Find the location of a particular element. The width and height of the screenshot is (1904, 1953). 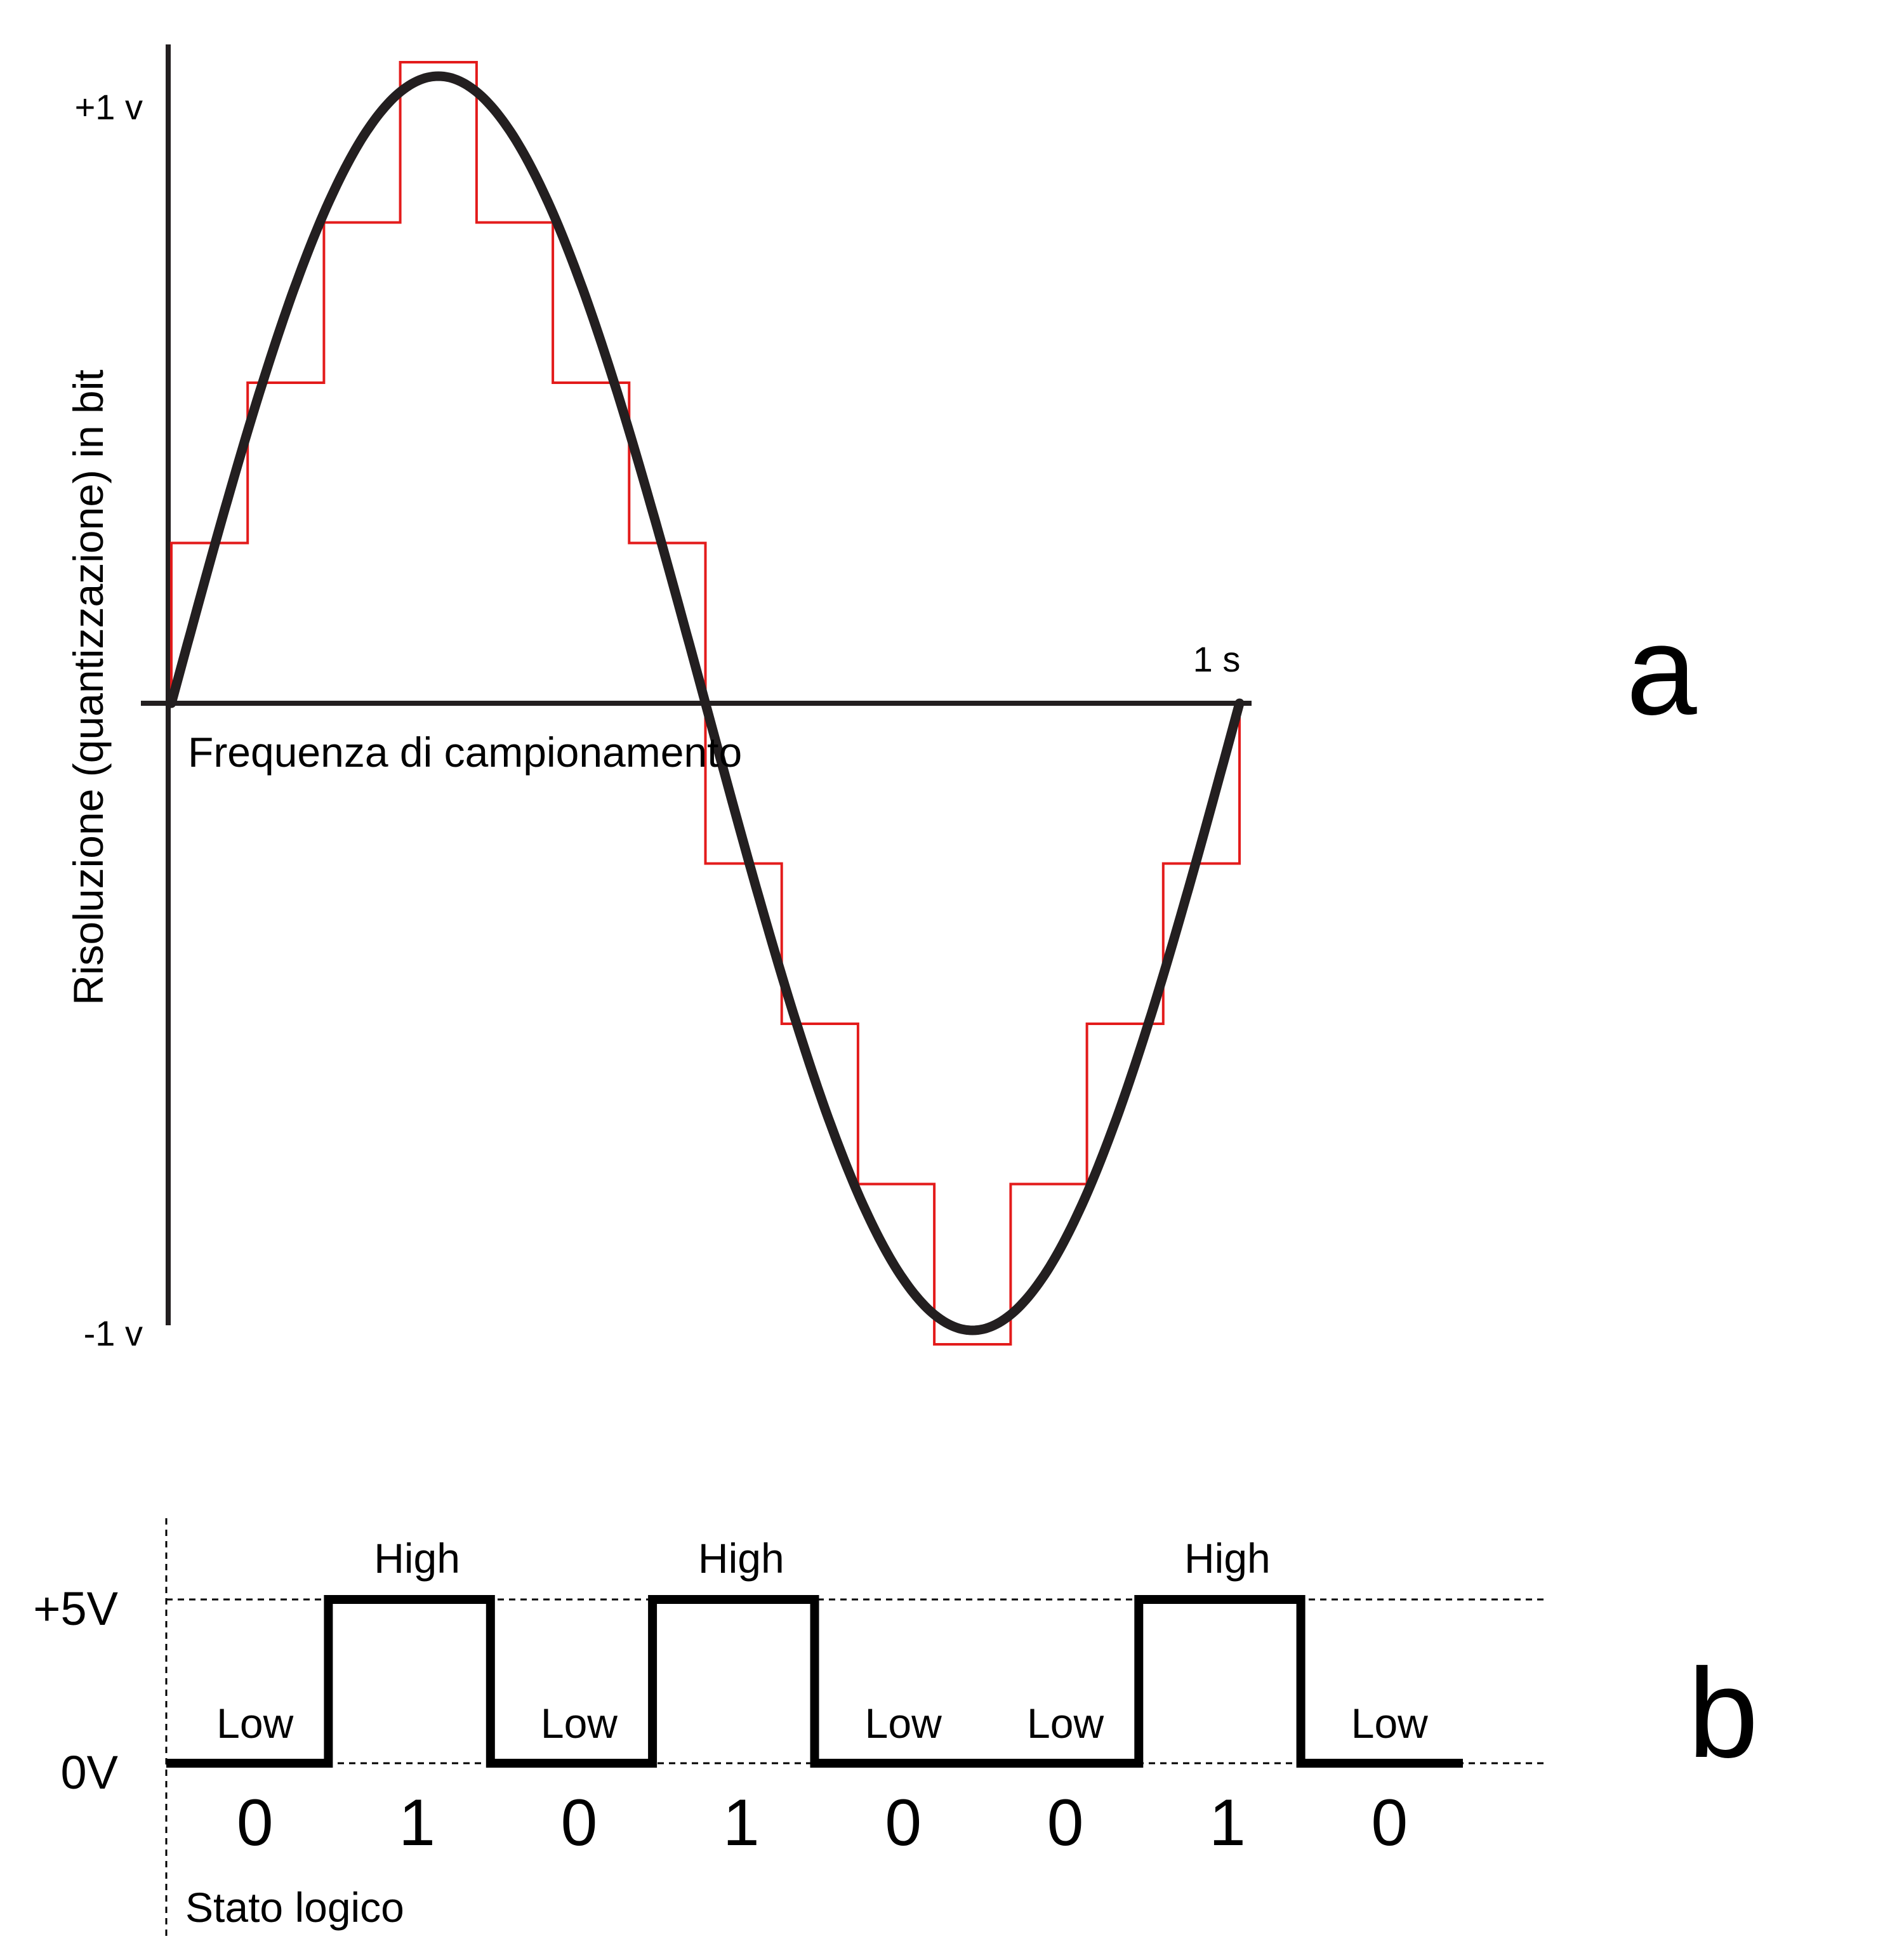

bit-value-3: 1 is located at coordinates (741, 1823).